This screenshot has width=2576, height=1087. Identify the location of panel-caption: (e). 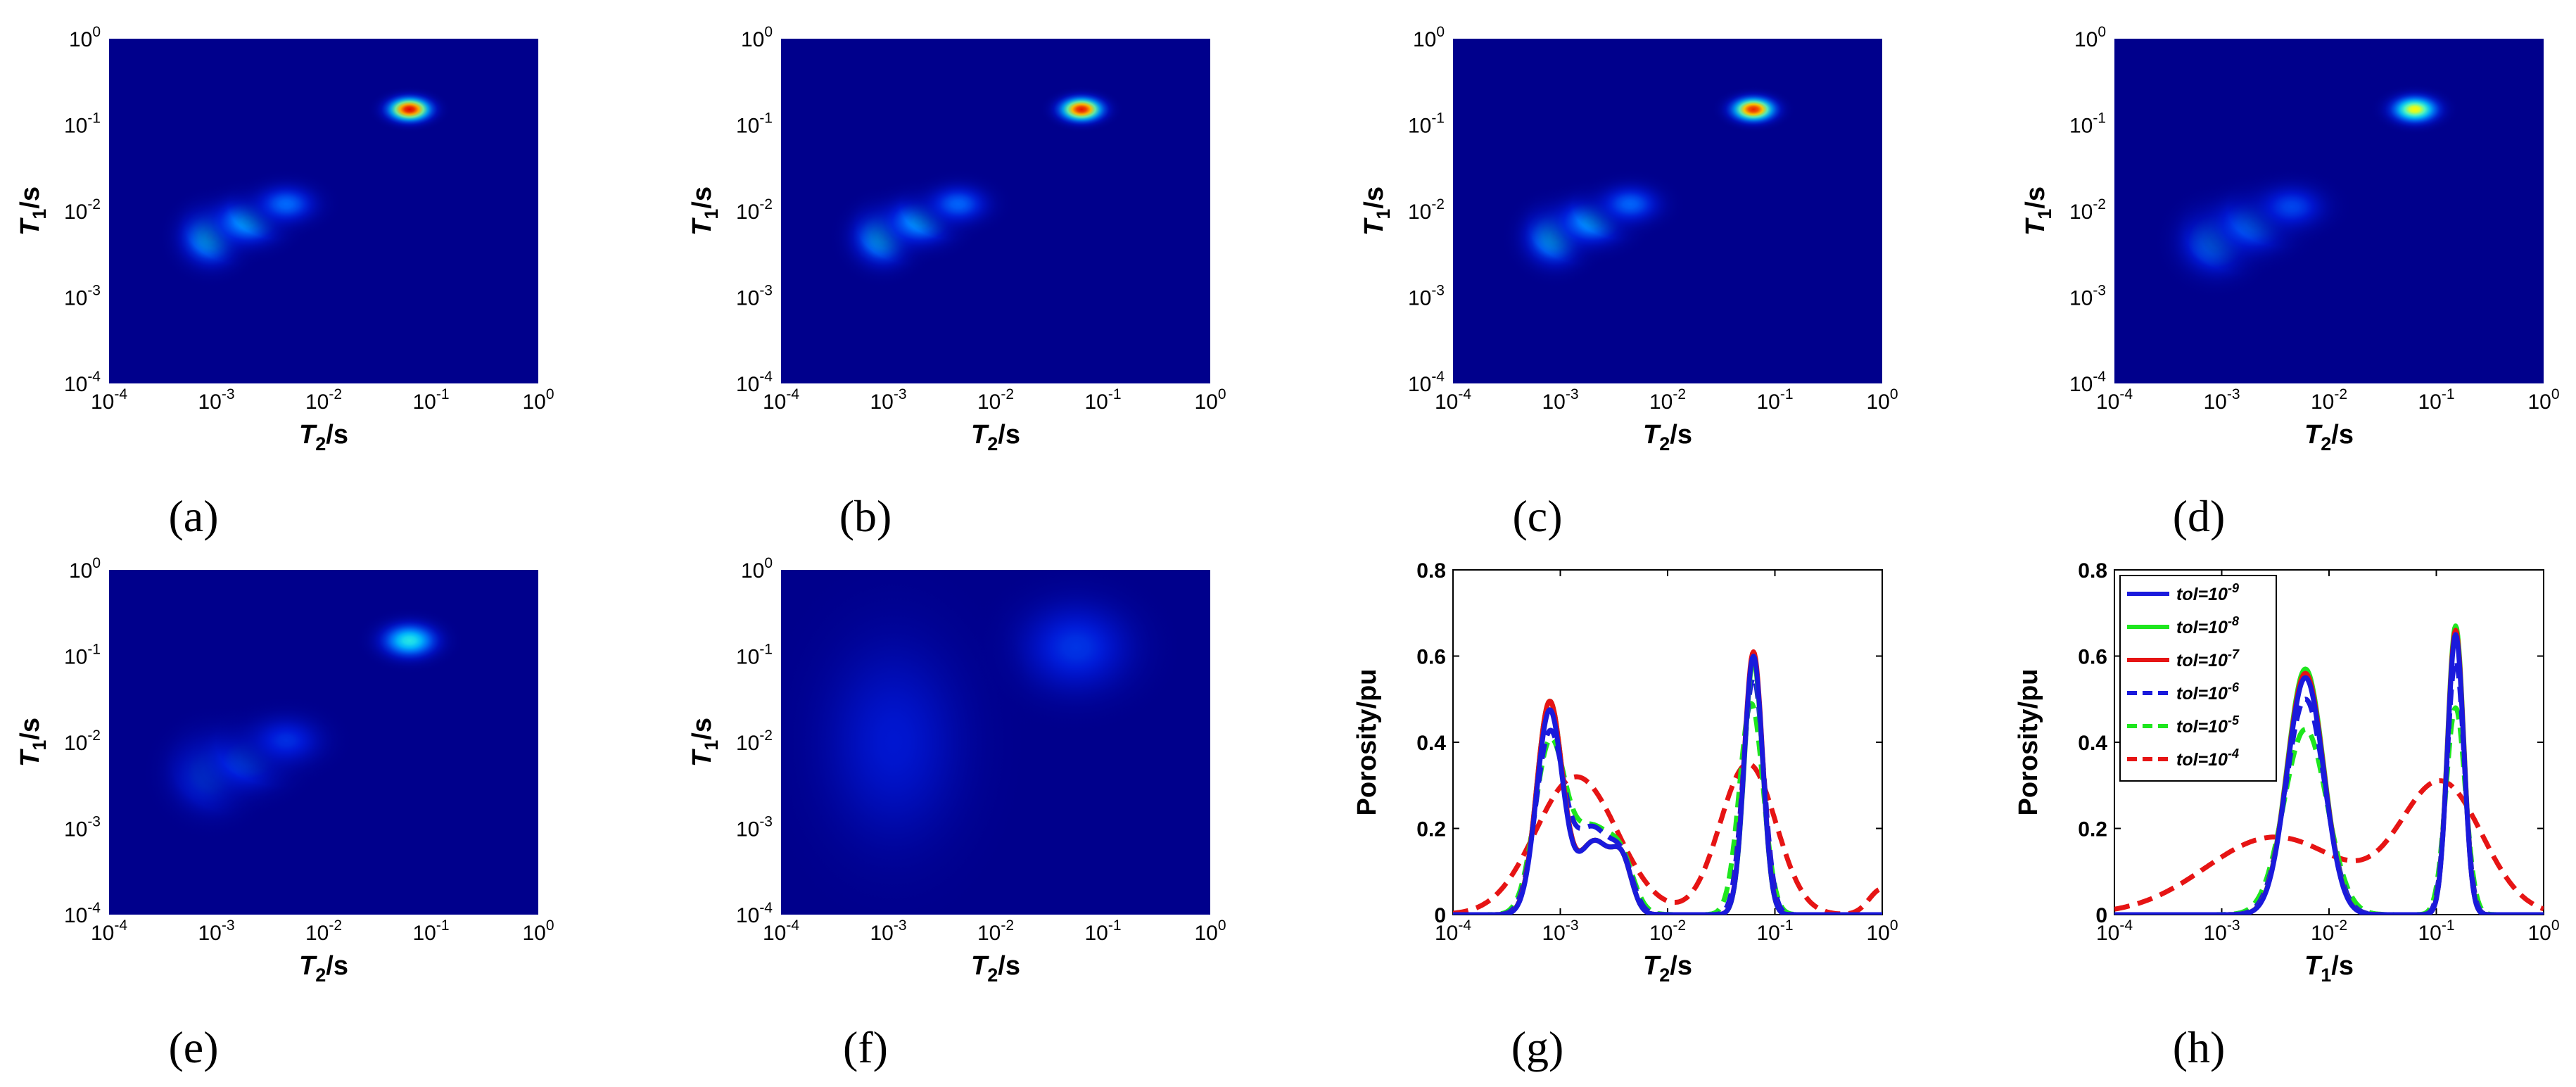
(193, 1047).